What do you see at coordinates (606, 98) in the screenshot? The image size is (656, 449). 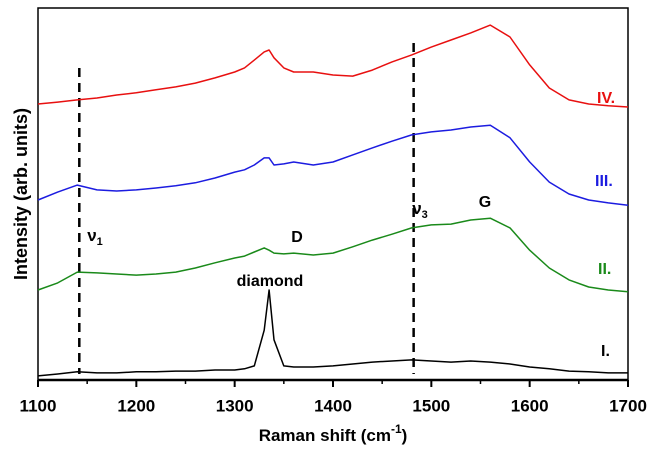 I see `series-label: IV.` at bounding box center [606, 98].